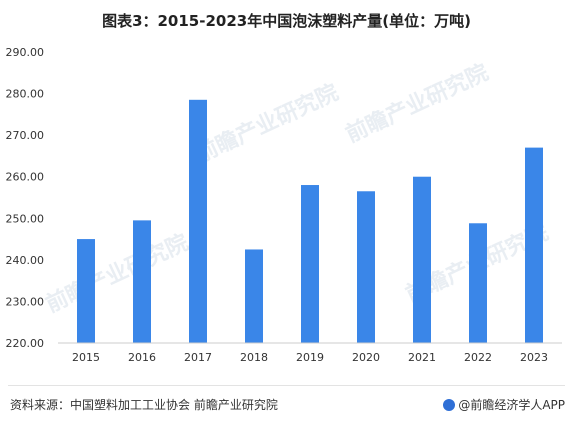 The width and height of the screenshot is (573, 423). What do you see at coordinates (422, 357) in the screenshot?
I see `x-tick-label: 2021` at bounding box center [422, 357].